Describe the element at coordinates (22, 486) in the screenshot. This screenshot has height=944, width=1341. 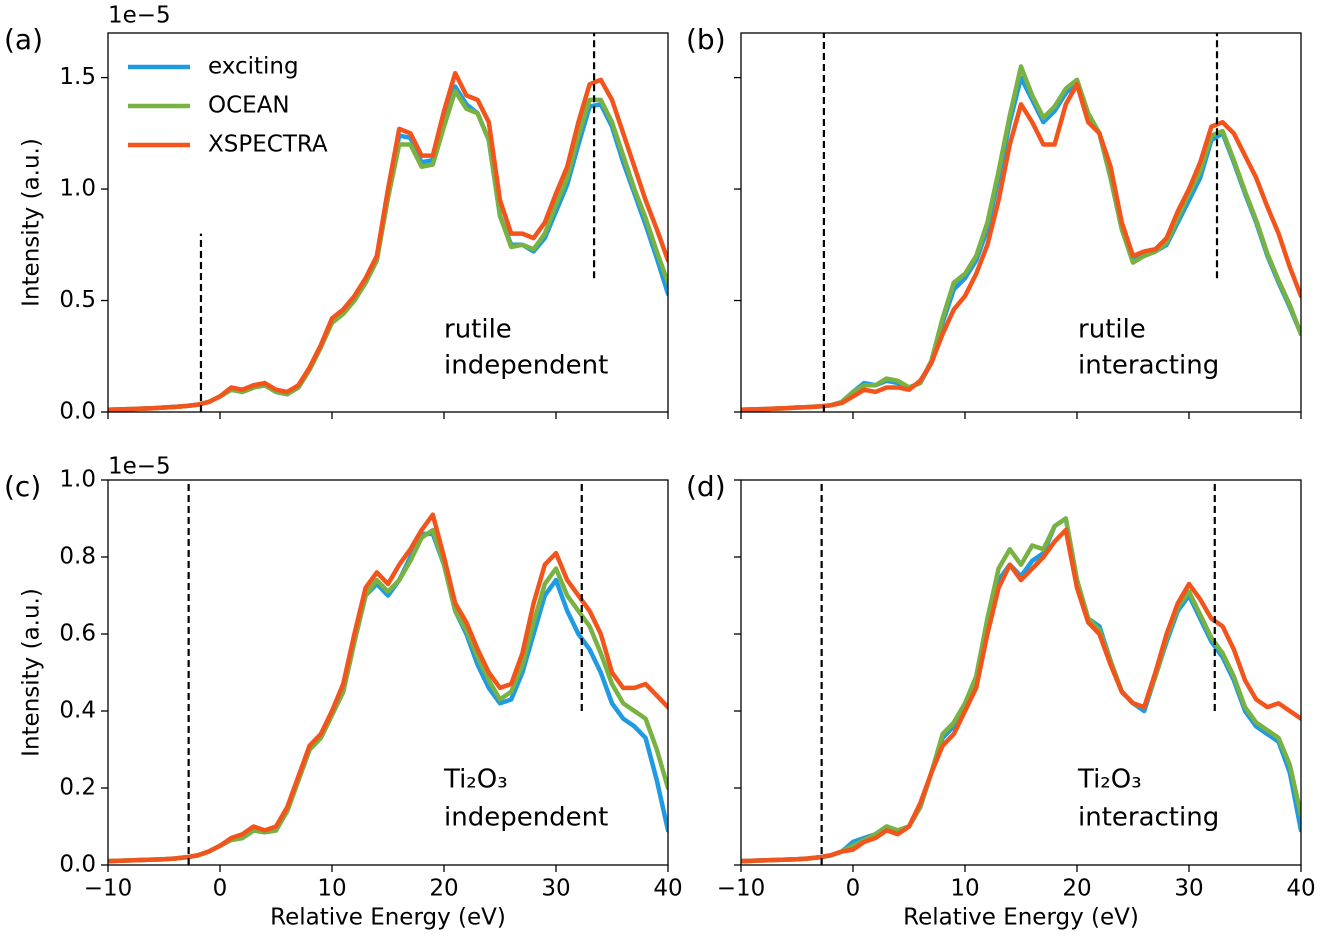
I see `panel-label: (c)` at that location.